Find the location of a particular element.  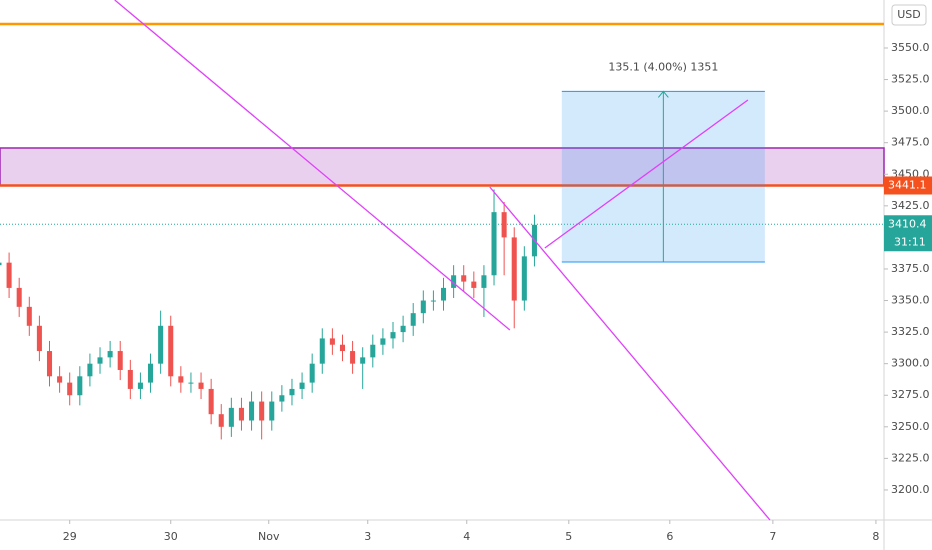

price-tag is located at coordinates (908, 185).